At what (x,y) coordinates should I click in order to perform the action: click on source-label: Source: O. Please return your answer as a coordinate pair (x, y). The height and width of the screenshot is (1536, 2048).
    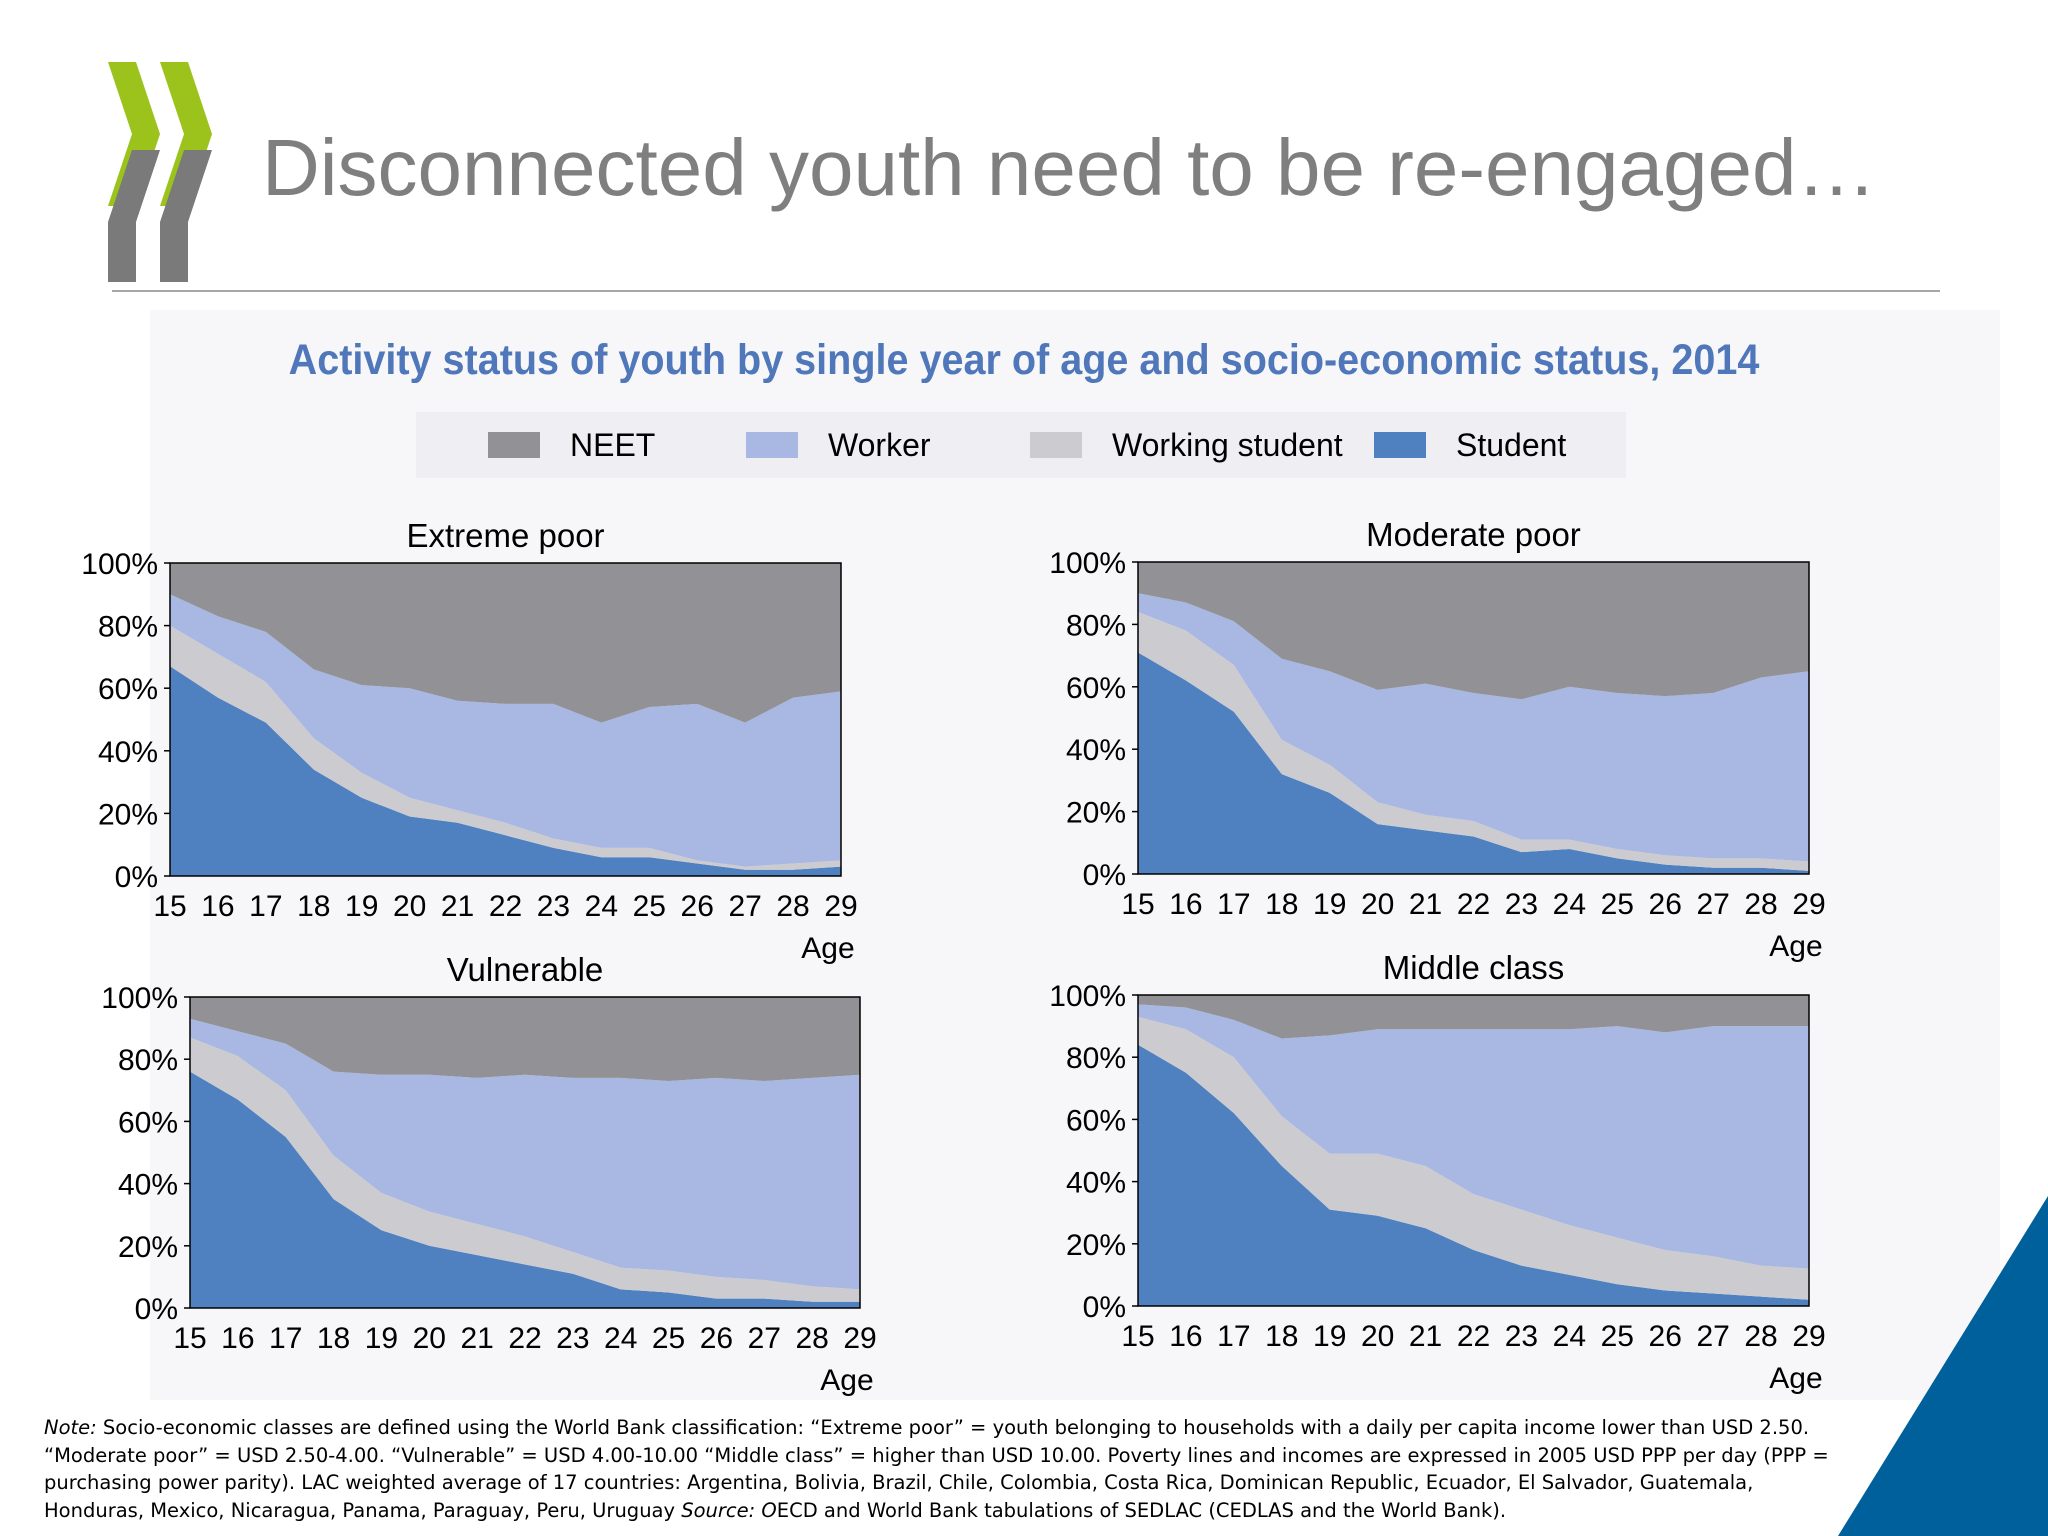
    Looking at the image, I should click on (729, 1510).